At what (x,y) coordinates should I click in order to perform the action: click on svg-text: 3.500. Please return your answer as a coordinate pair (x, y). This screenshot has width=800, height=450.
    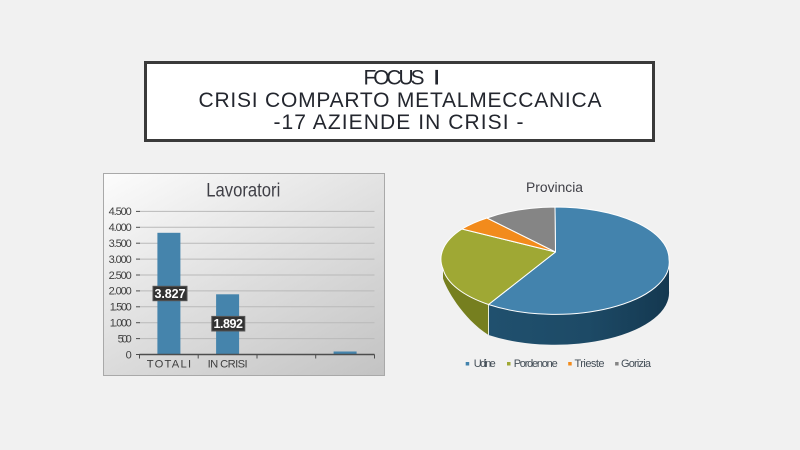
    Looking at the image, I should click on (120, 244).